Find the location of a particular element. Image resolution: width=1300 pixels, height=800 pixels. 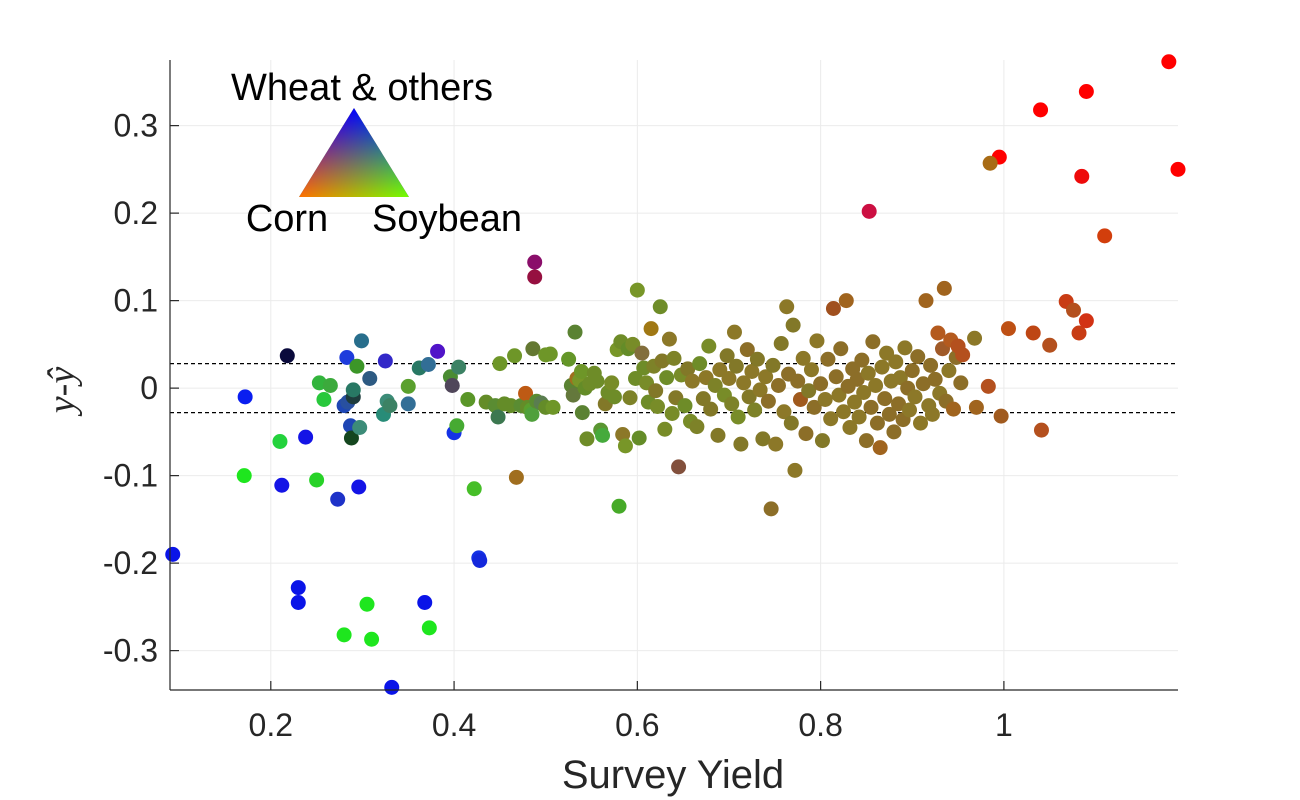

x-axis-label: Survey Yield is located at coordinates (673, 775).